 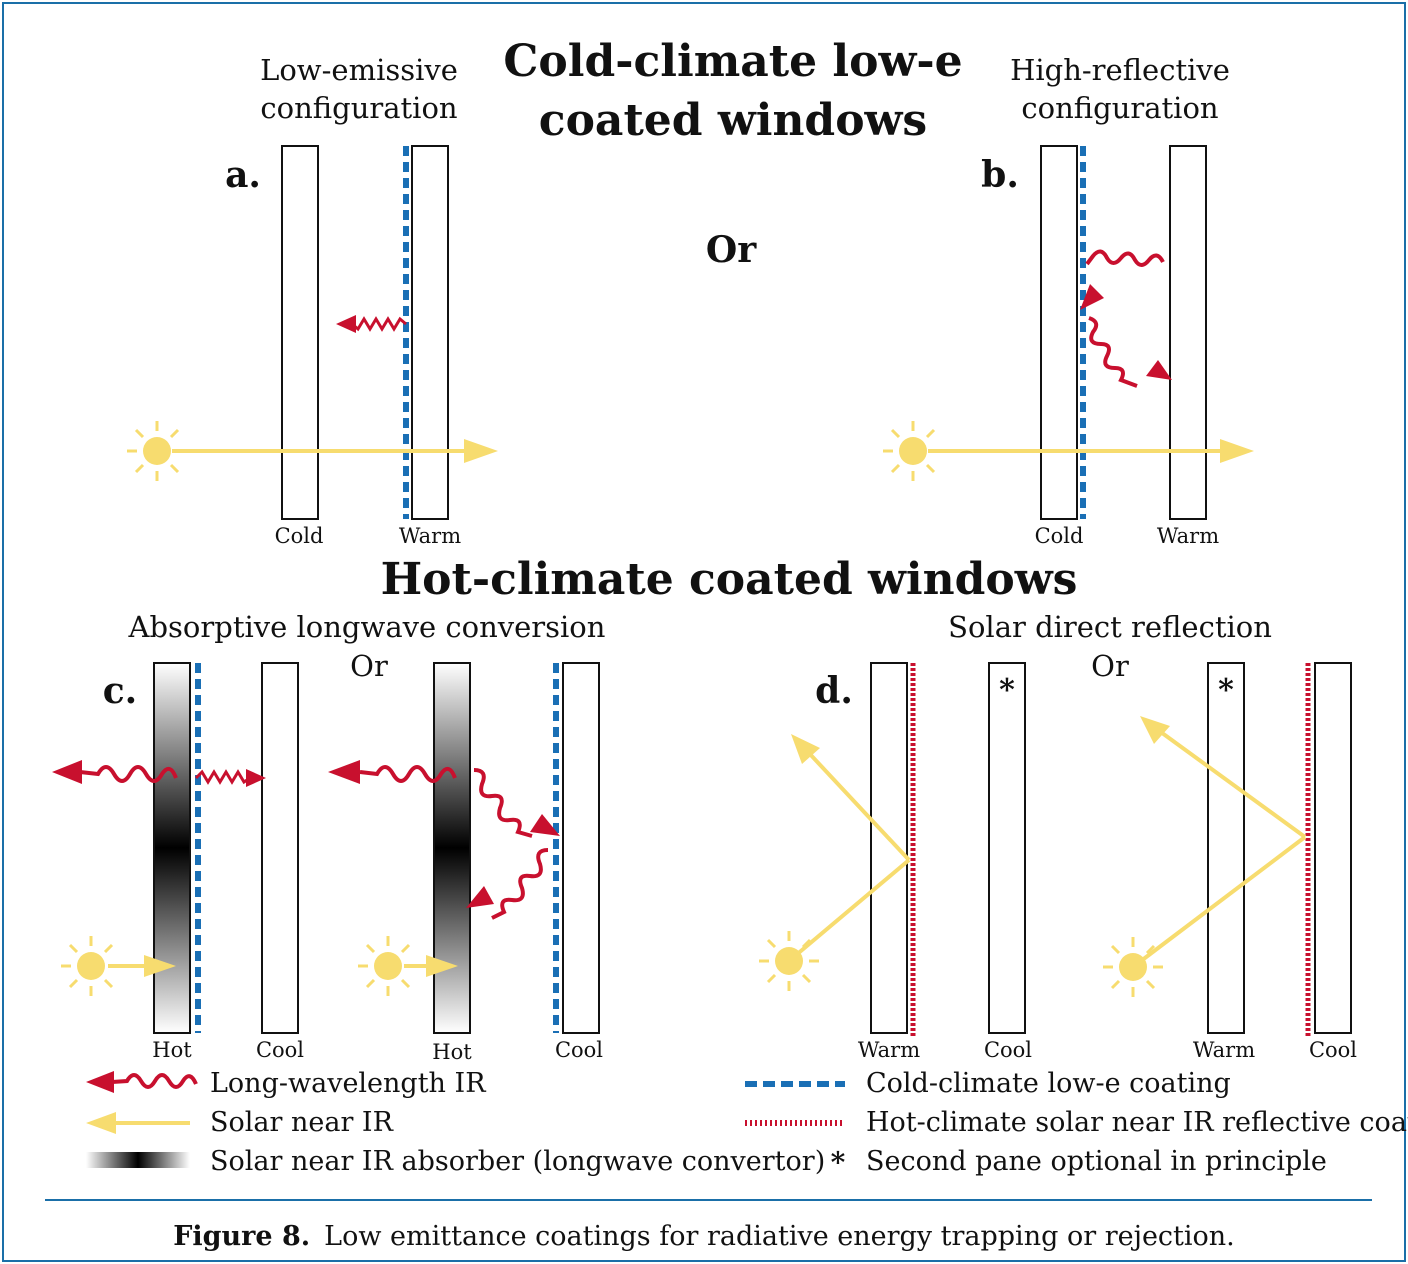 I want to click on panel-a-cold-label: Cold, so click(x=299, y=536).